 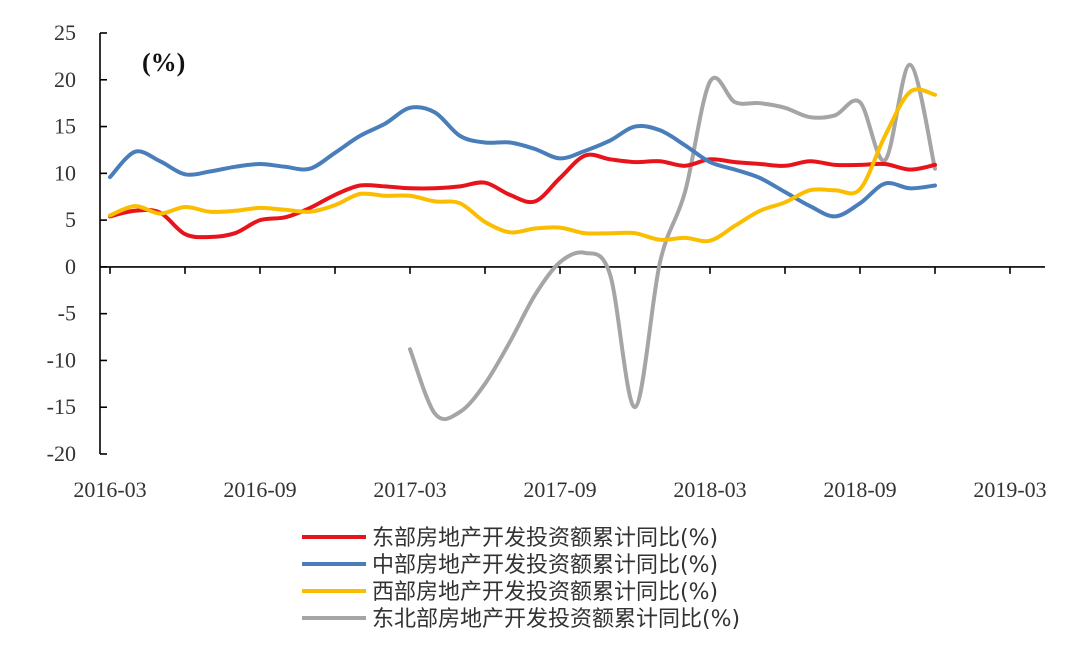 What do you see at coordinates (545, 538) in the screenshot?
I see `legend-label-0: 东部房地产开发投资额累计同比(%)` at bounding box center [545, 538].